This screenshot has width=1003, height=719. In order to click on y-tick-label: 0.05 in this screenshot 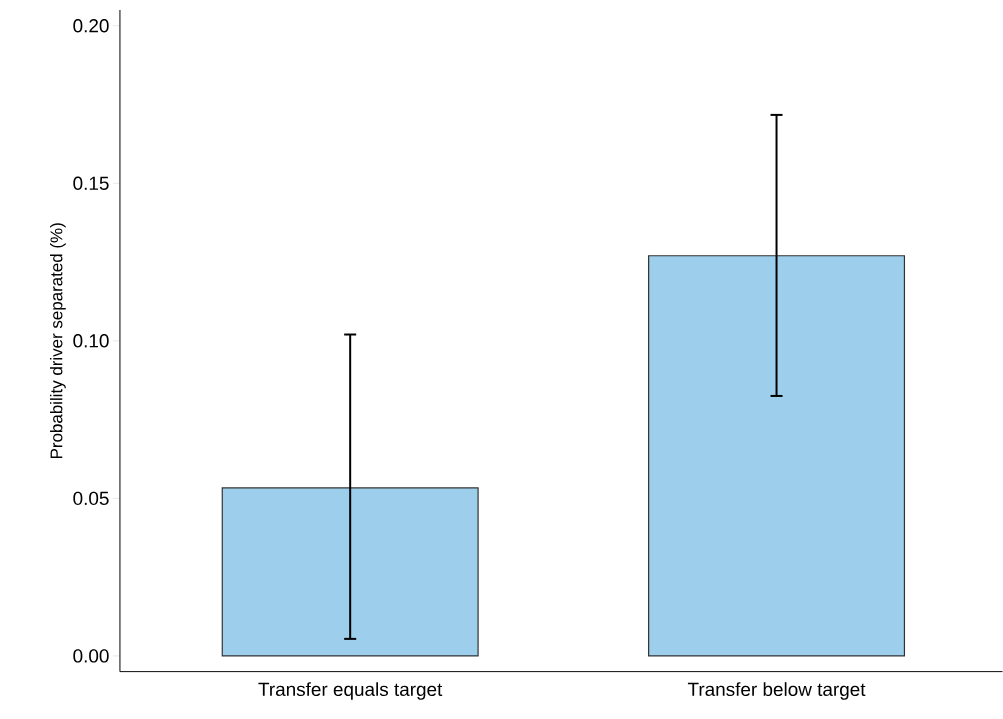, I will do `click(91, 498)`.